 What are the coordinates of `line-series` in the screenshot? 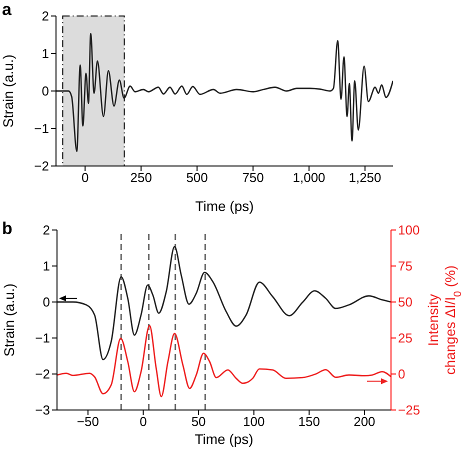 It's located at (224, 361).